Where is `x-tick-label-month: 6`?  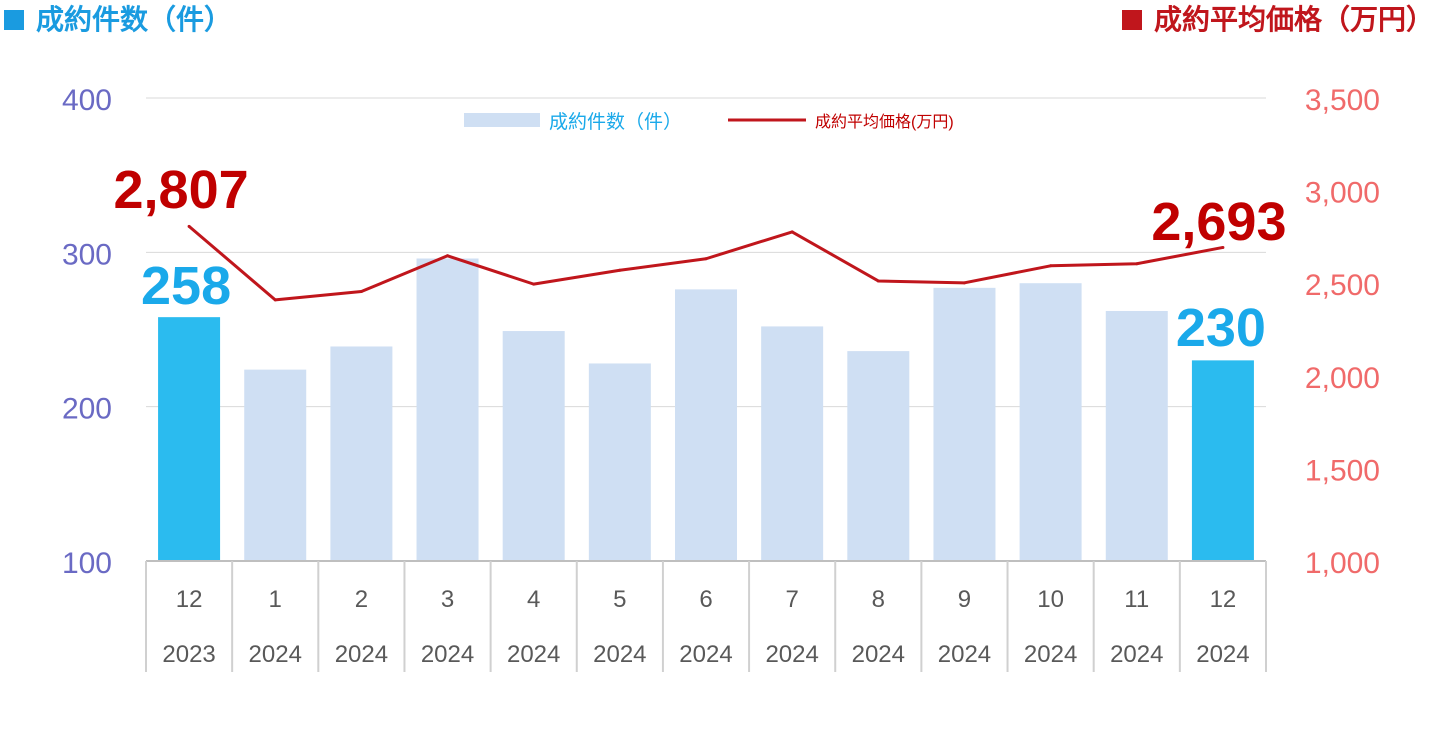
x-tick-label-month: 6 is located at coordinates (705, 599).